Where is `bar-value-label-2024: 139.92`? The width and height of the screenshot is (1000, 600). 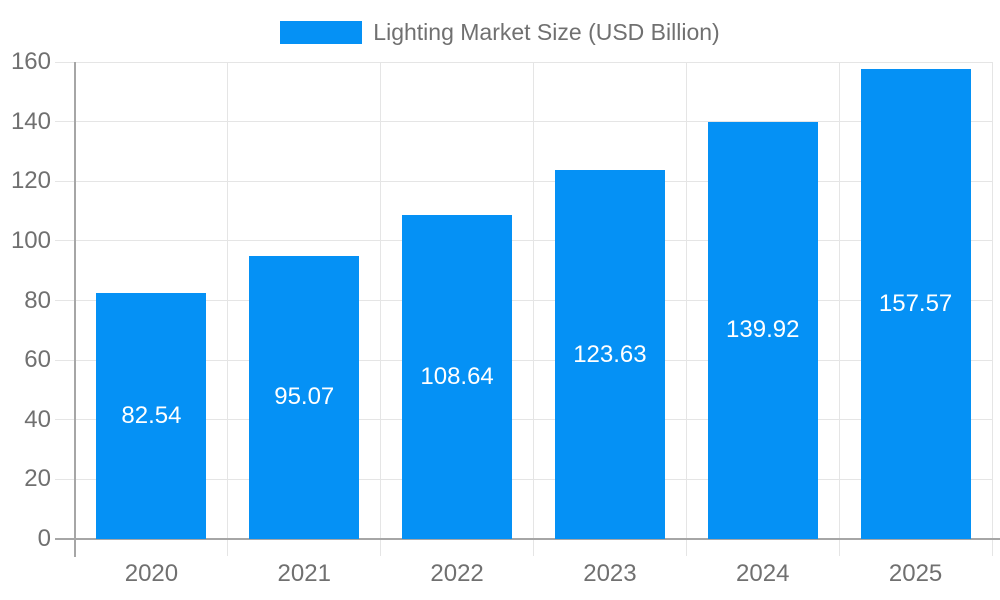 bar-value-label-2024: 139.92 is located at coordinates (763, 330).